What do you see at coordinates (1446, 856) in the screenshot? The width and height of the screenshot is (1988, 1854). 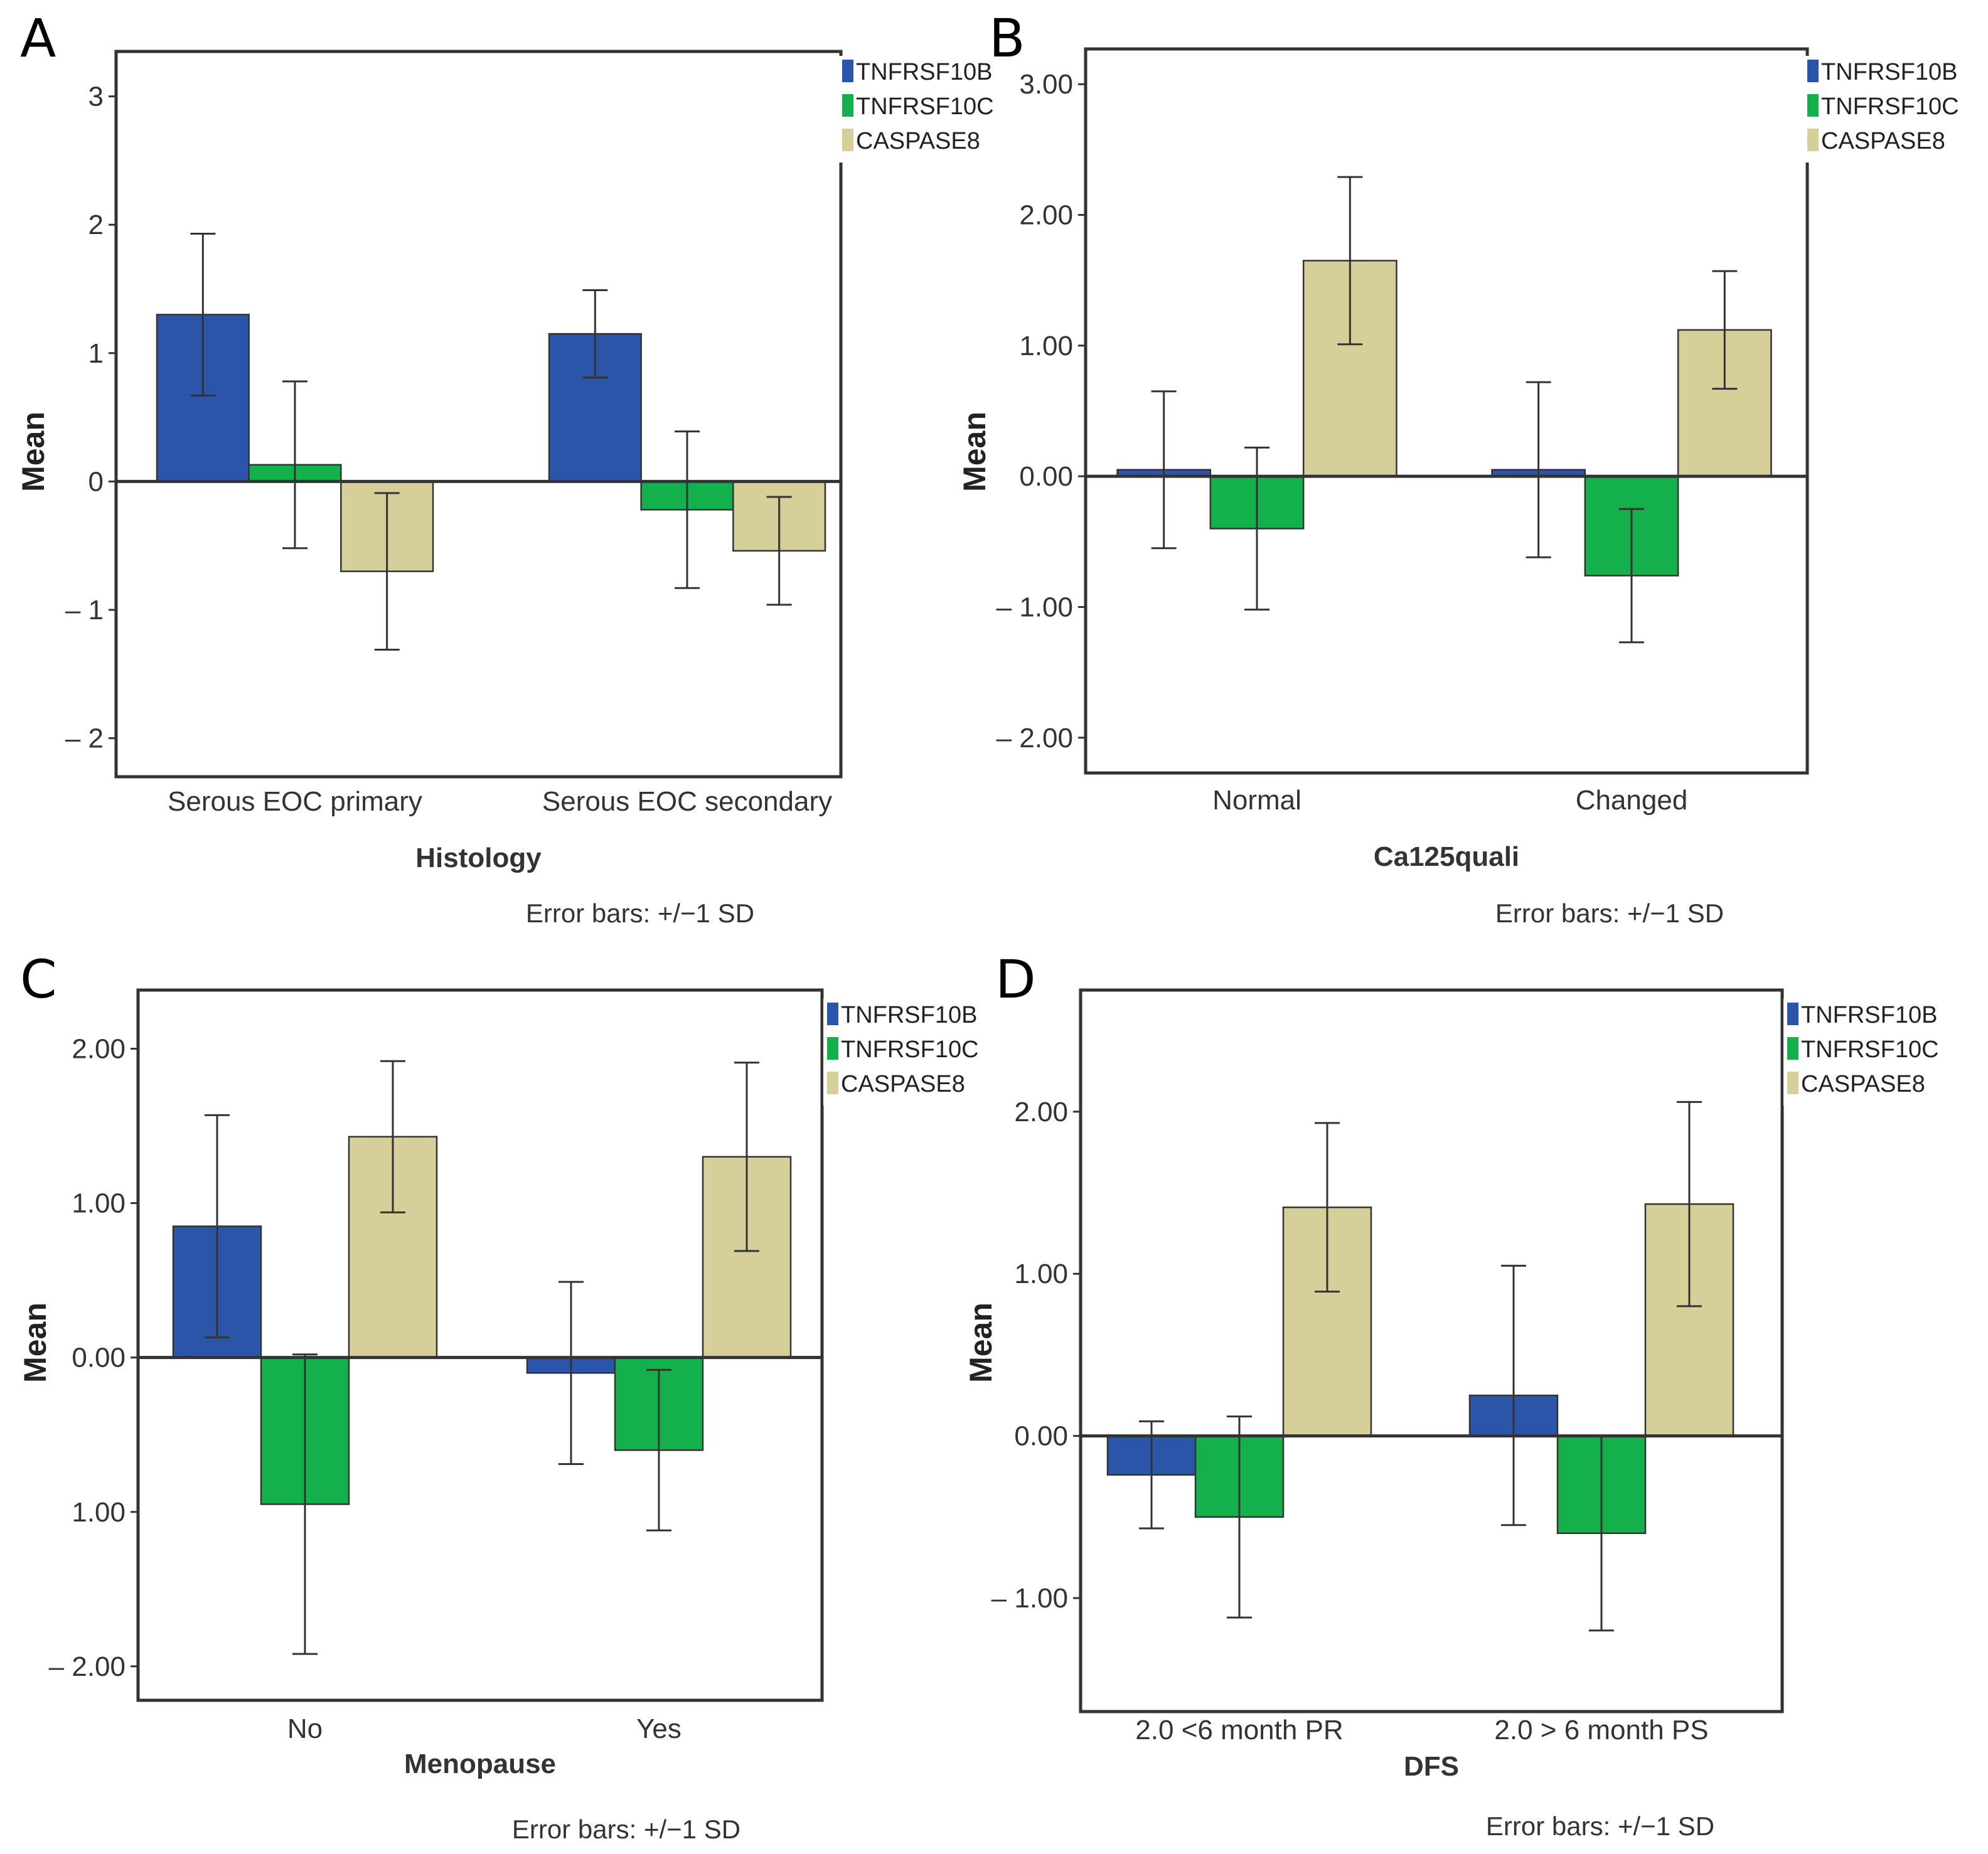 I see `x-axis-label: Ca125quali` at bounding box center [1446, 856].